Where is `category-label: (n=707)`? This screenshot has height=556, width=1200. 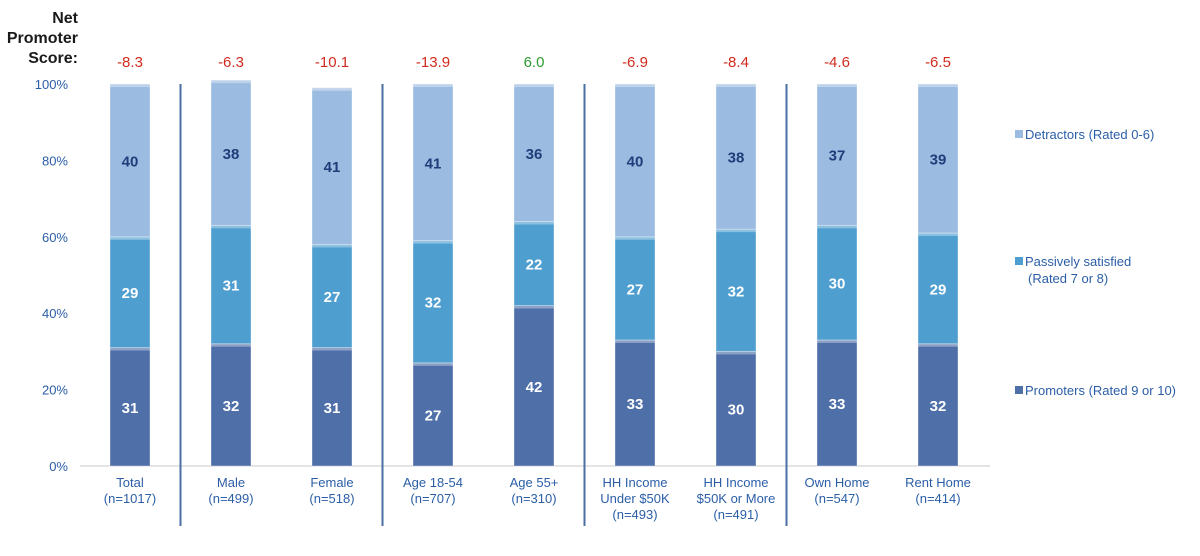 category-label: (n=707) is located at coordinates (432, 498).